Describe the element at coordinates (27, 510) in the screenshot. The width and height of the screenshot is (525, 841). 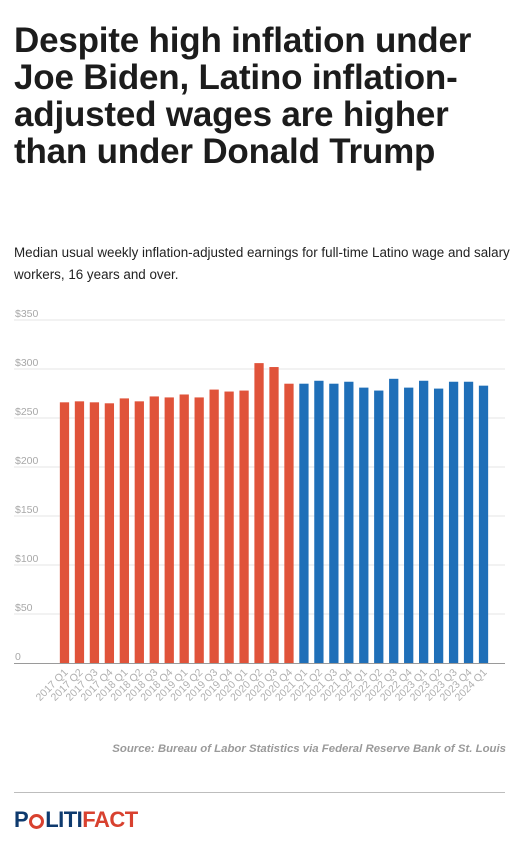
I see `y-tick-label: $150` at that location.